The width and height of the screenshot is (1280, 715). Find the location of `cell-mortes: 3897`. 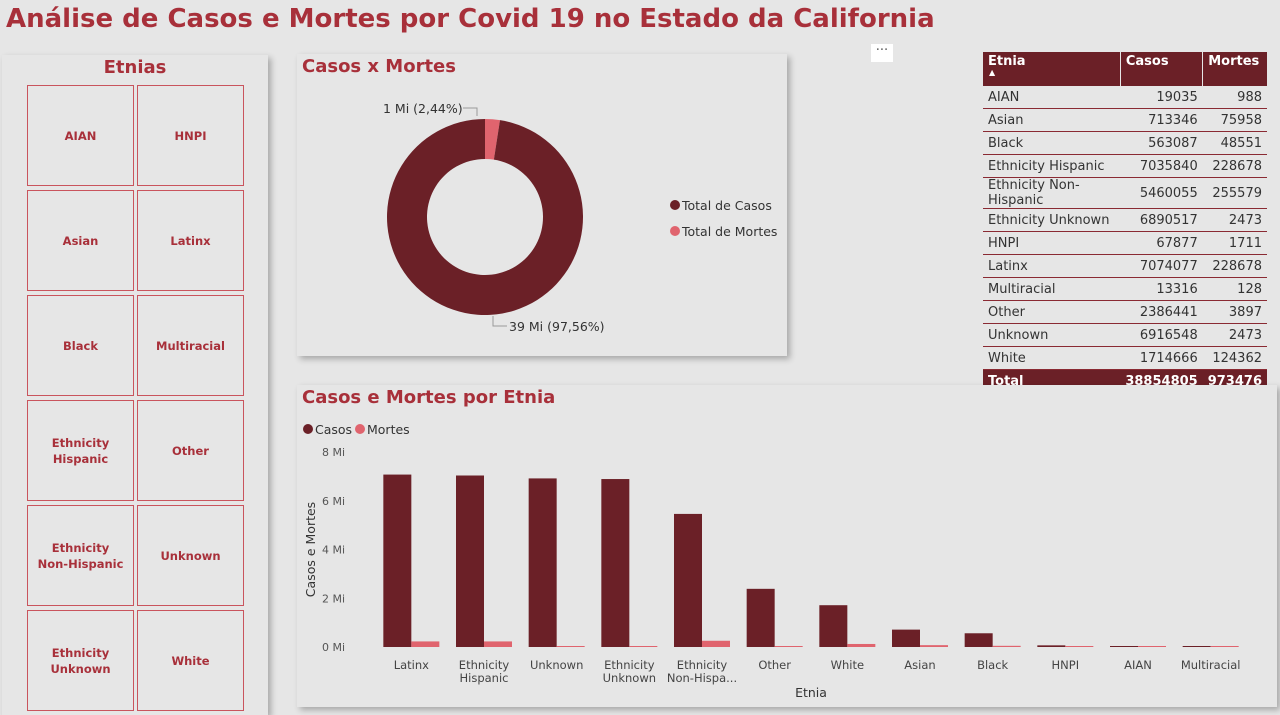

cell-mortes: 3897 is located at coordinates (1234, 312).